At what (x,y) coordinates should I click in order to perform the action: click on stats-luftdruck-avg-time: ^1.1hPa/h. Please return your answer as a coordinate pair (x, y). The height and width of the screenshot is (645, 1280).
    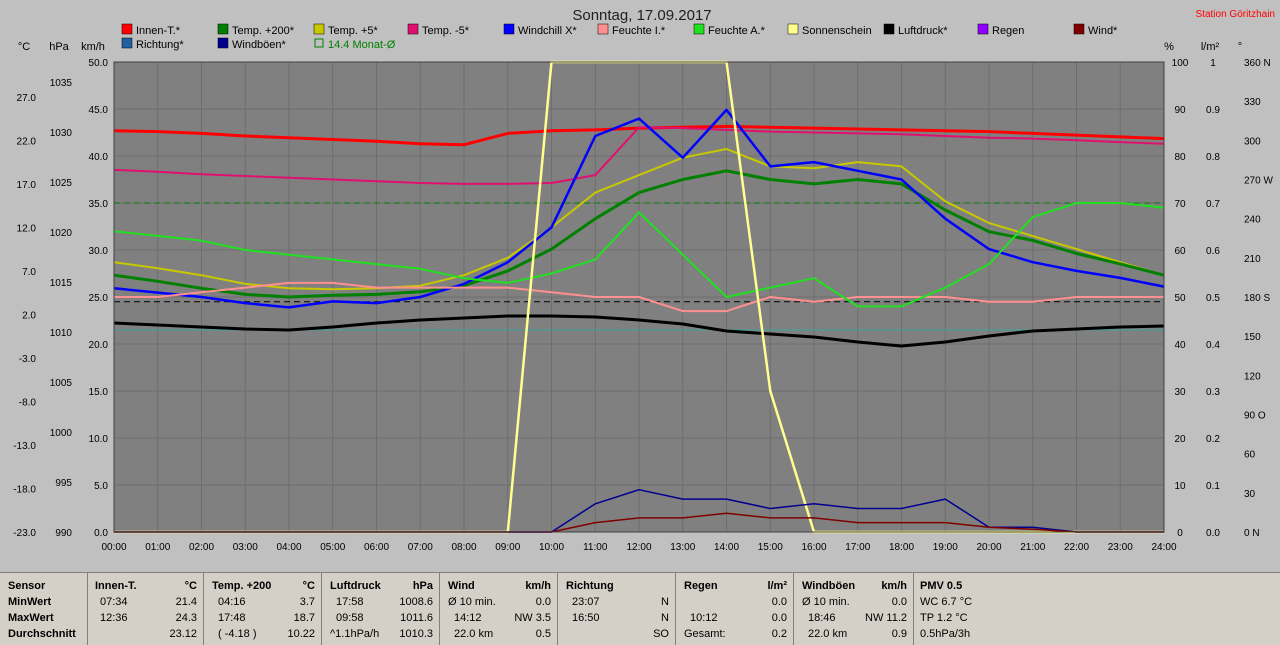
    Looking at the image, I should click on (355, 634).